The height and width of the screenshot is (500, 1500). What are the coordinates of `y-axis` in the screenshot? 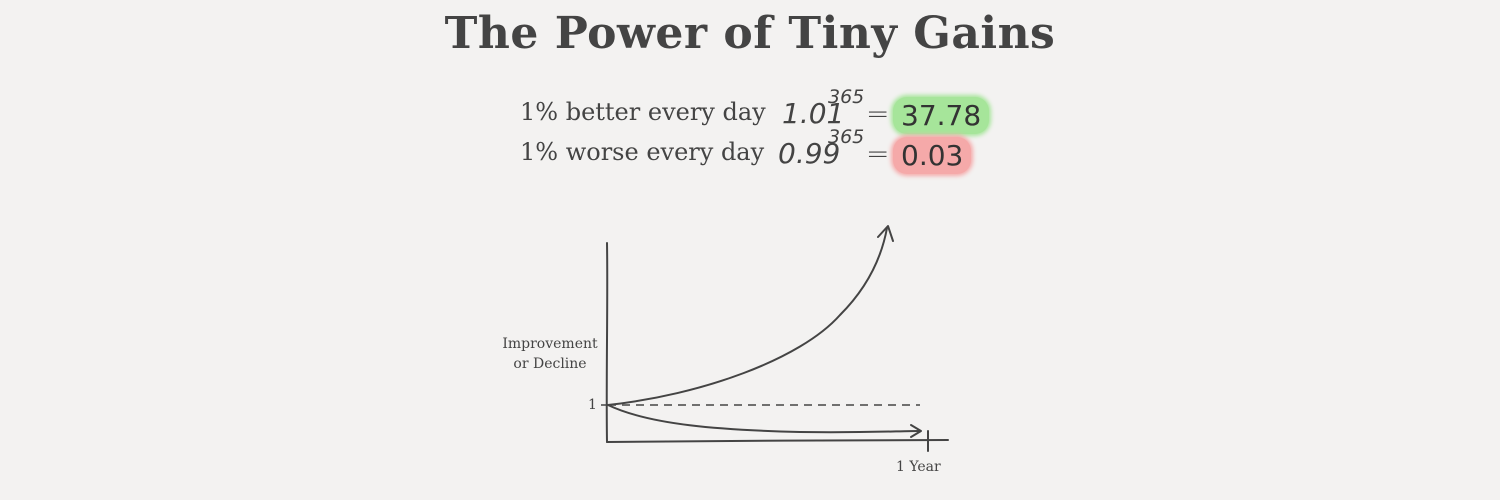 It's located at (607, 342).